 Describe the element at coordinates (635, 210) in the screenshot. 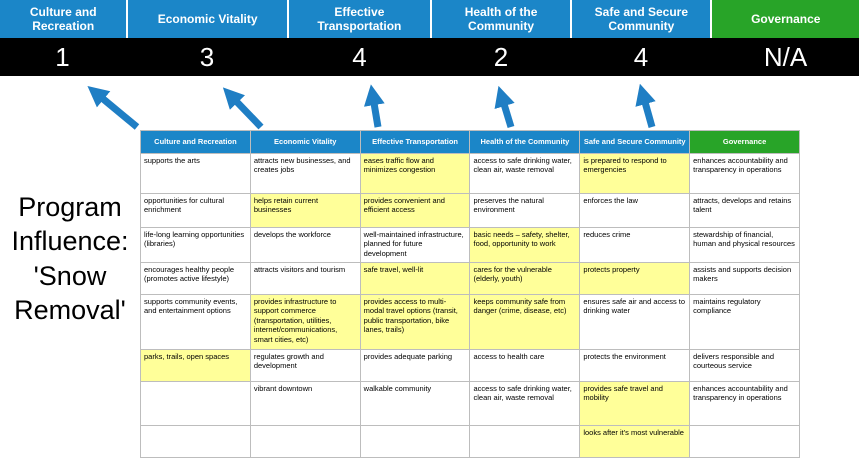

I see `table-cell: enforces the law` at that location.